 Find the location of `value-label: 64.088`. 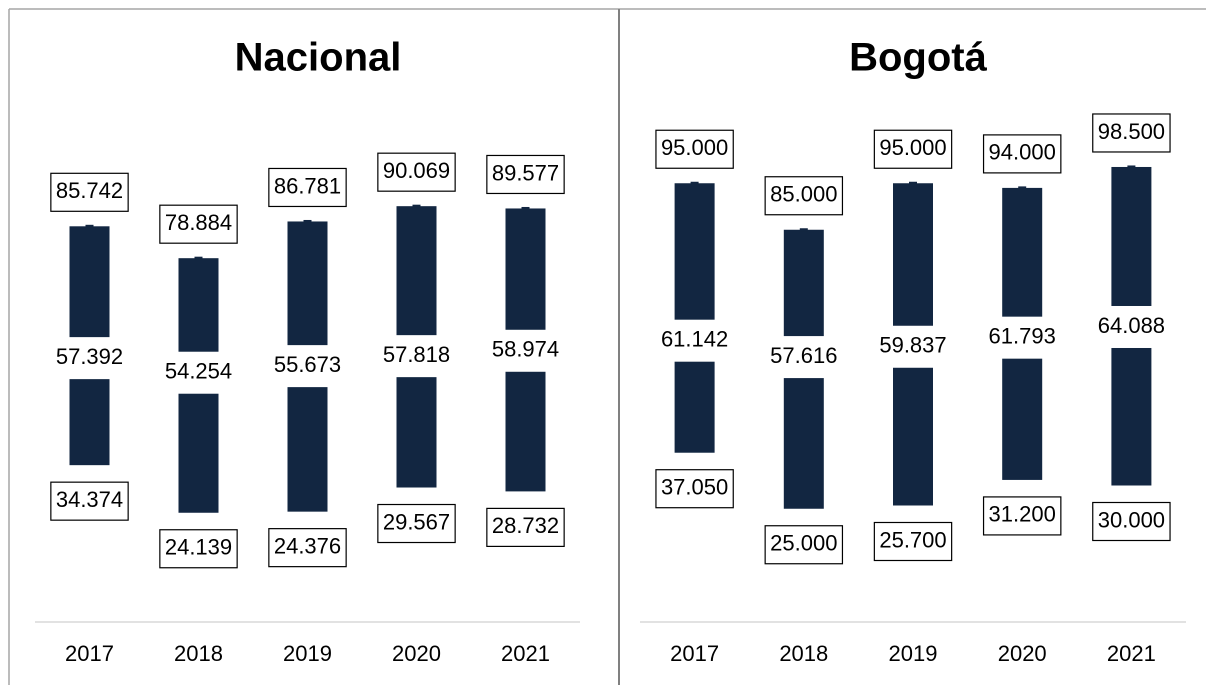

value-label: 64.088 is located at coordinates (1131, 325).